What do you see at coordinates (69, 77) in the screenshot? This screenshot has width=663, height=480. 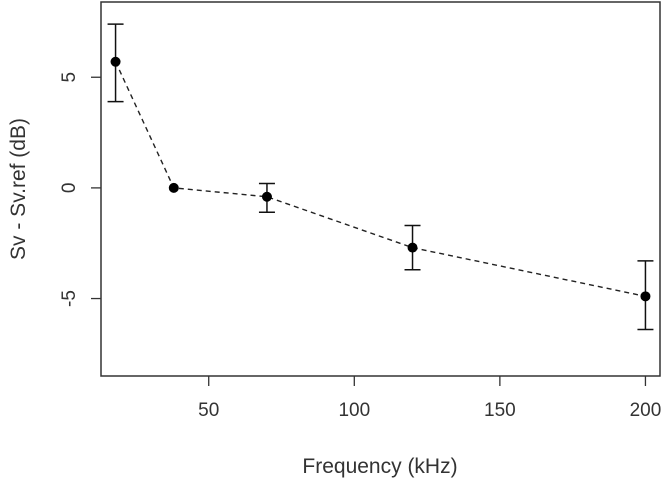 I see `y-tick-label: 5` at bounding box center [69, 77].